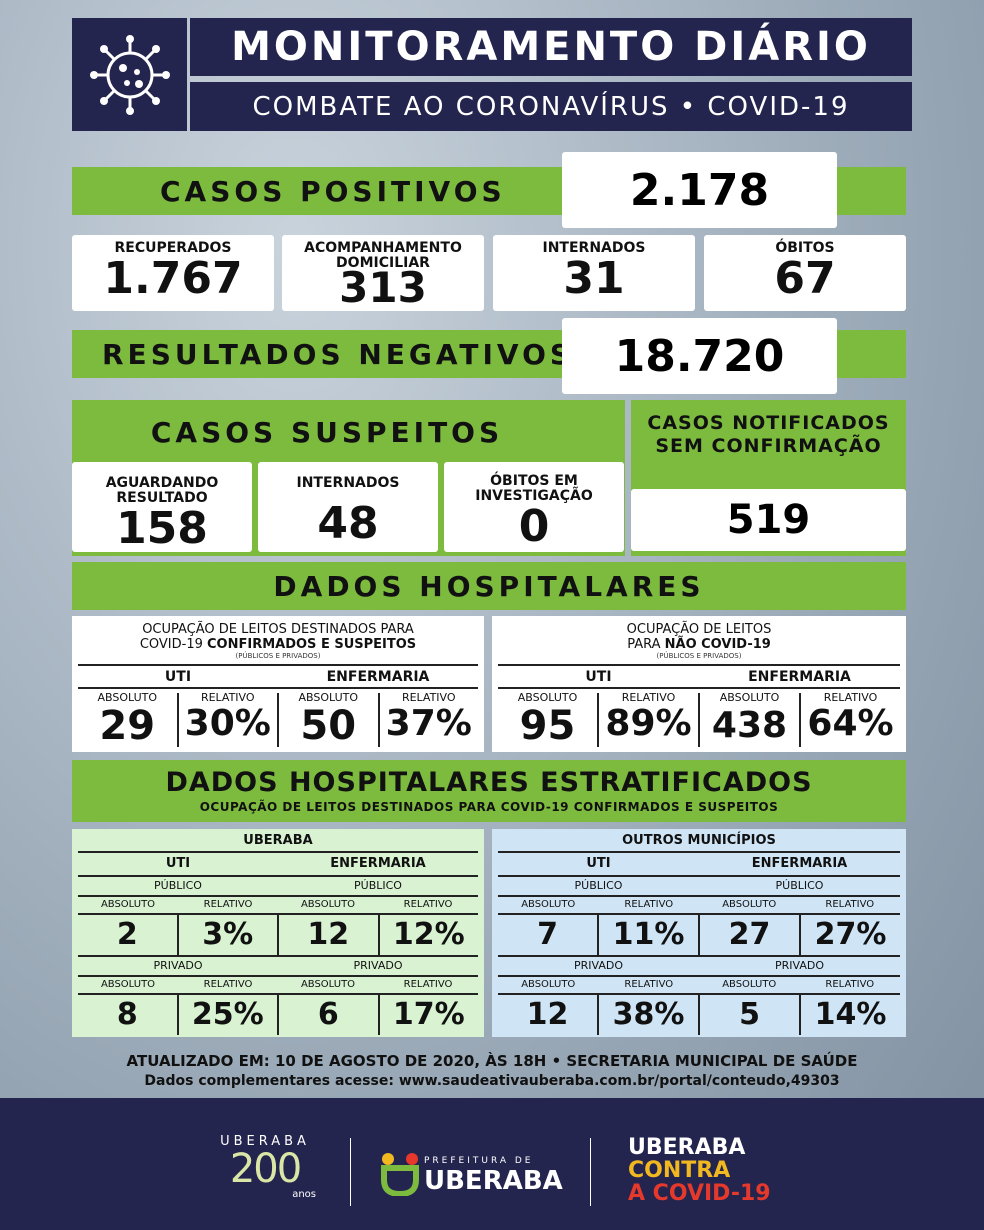  Describe the element at coordinates (748, 935) in the screenshot. I see `enf-pub-abs: 27` at that location.